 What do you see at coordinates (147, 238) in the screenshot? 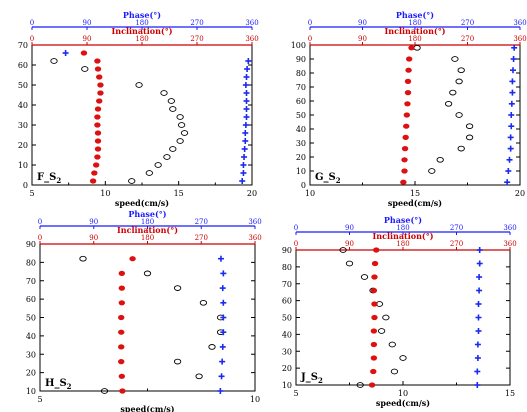
I see `inclination-tick-label: 180` at bounding box center [147, 238].